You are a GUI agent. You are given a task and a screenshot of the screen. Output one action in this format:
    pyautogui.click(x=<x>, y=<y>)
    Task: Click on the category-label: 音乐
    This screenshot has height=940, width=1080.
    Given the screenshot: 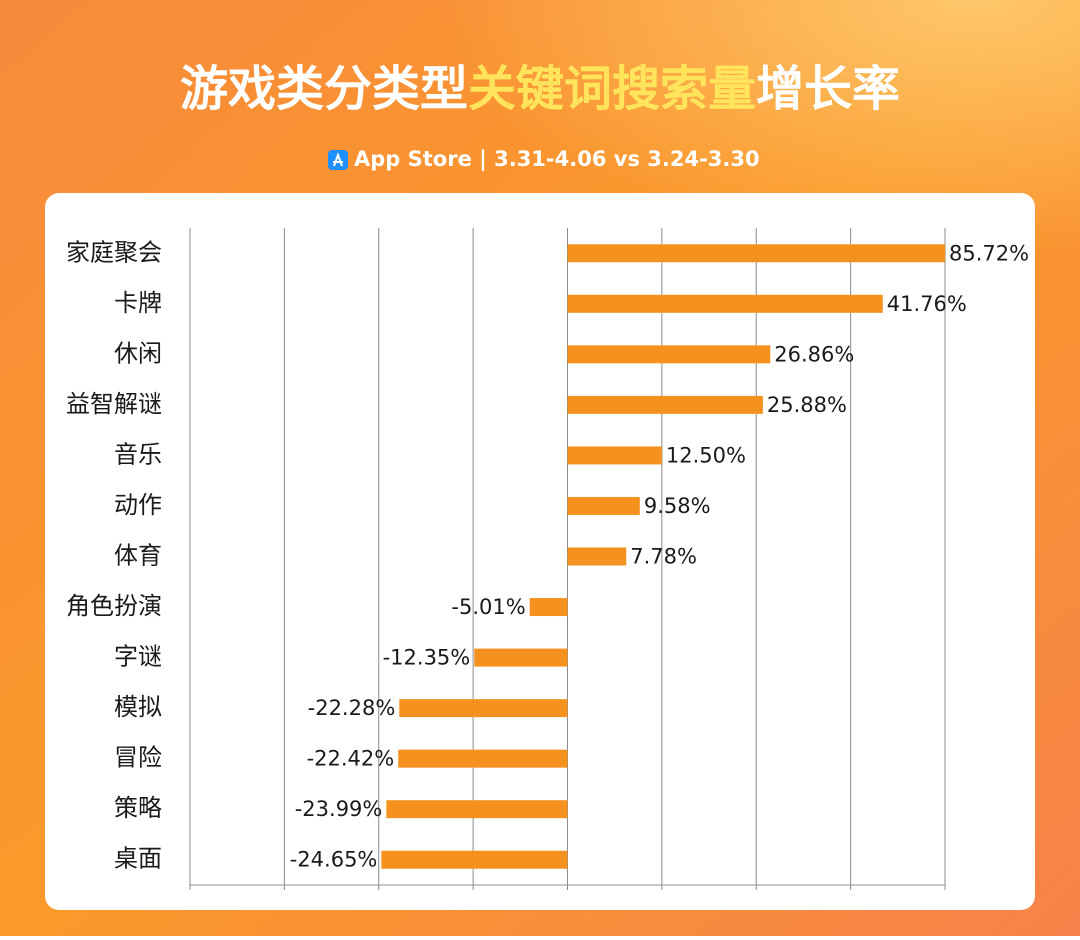 What is the action you would take?
    pyautogui.click(x=138, y=454)
    